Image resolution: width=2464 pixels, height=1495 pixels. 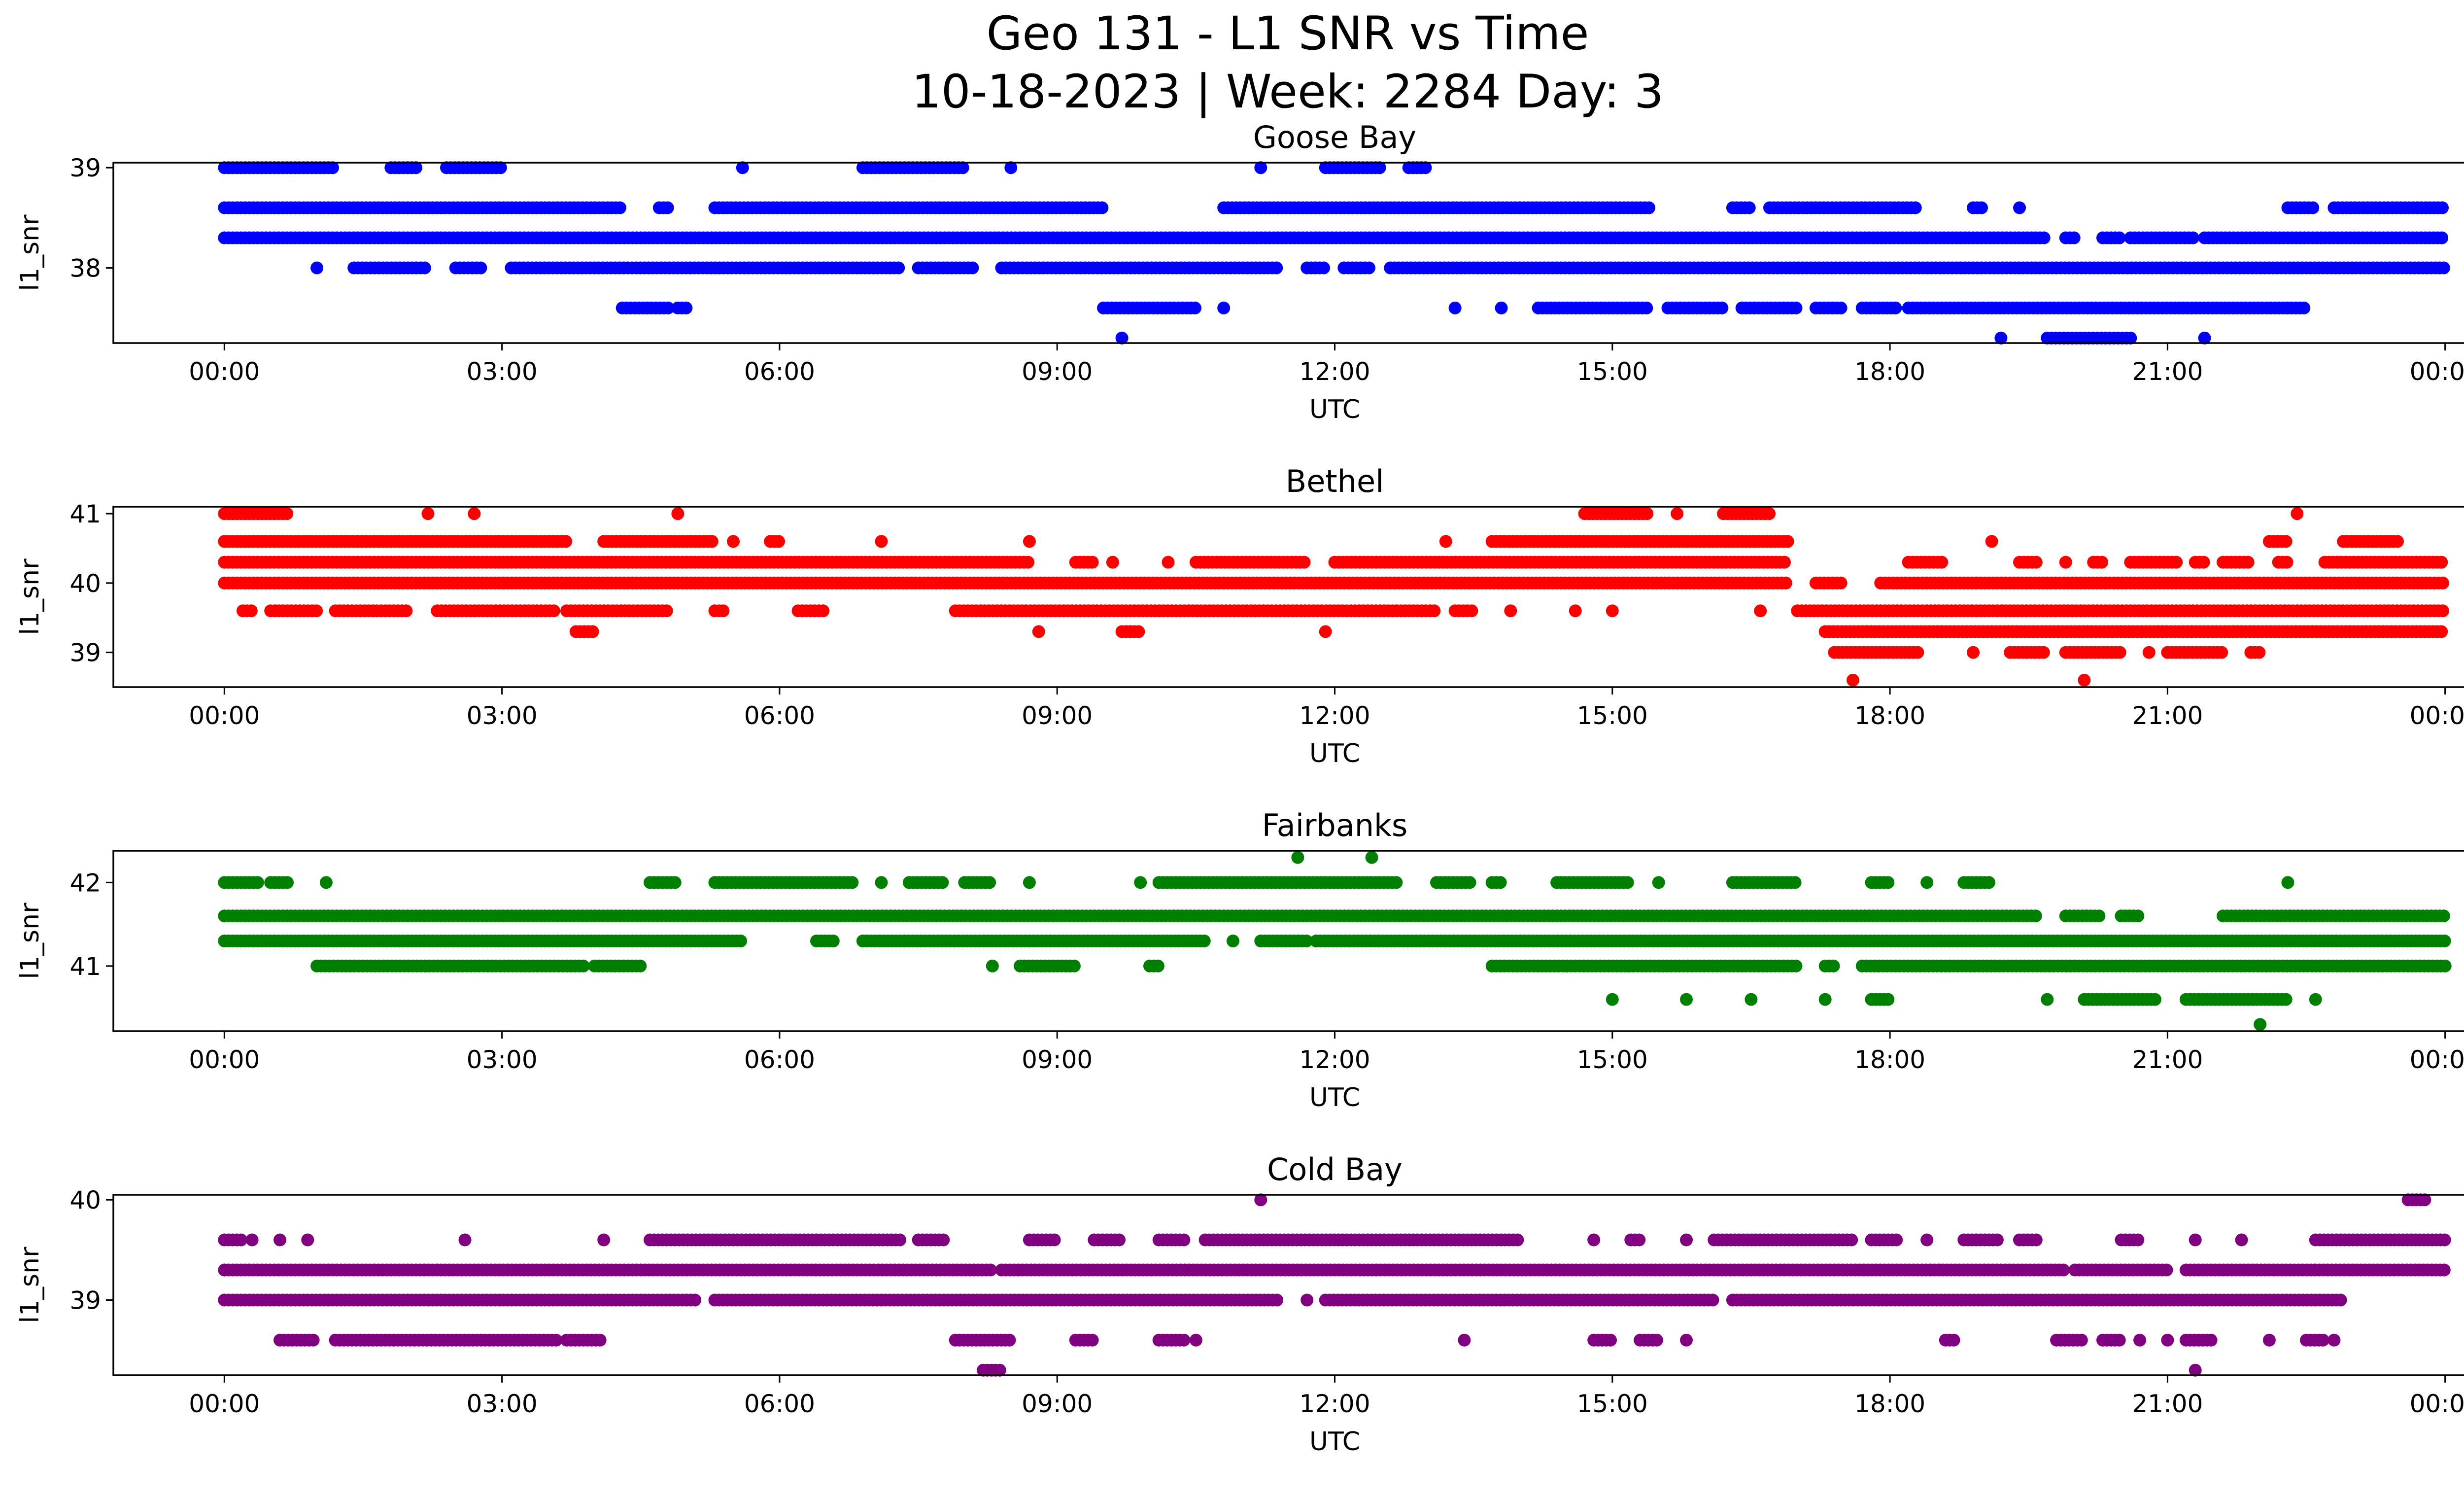 I want to click on x-tick-label: 18:00, so click(x=1889, y=715).